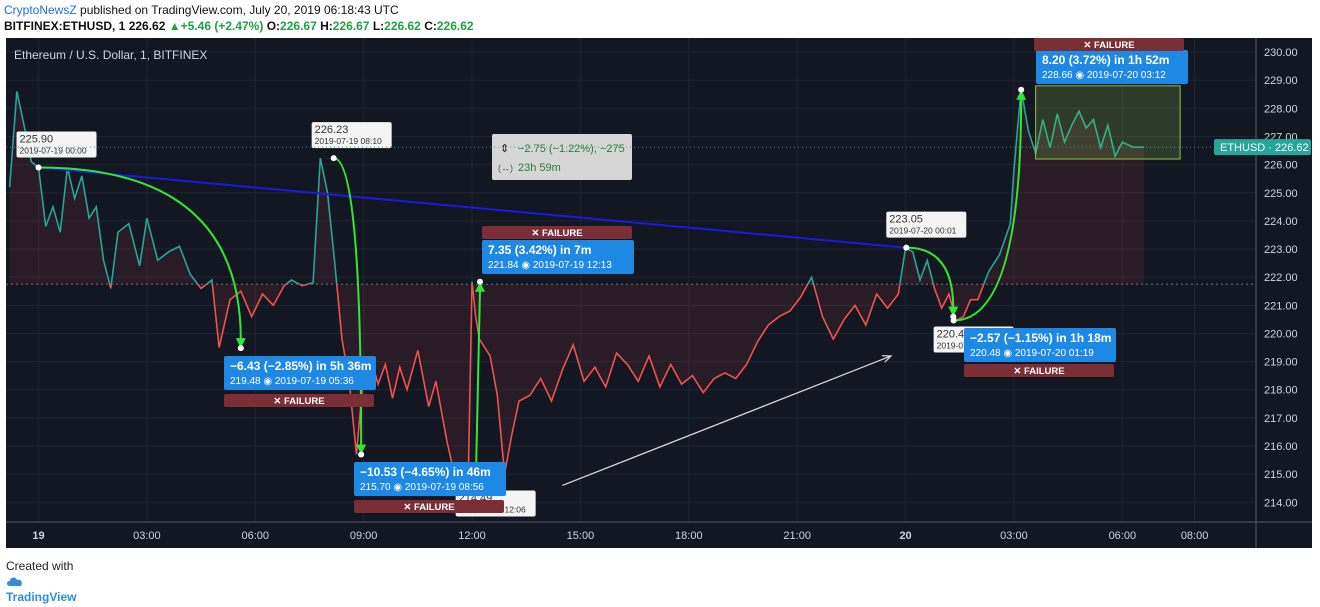 This screenshot has width=1320, height=607. Describe the element at coordinates (292, 381) in the screenshot. I see `move-label-target: 219.48 ◉ 2019-07-19 05:36` at that location.